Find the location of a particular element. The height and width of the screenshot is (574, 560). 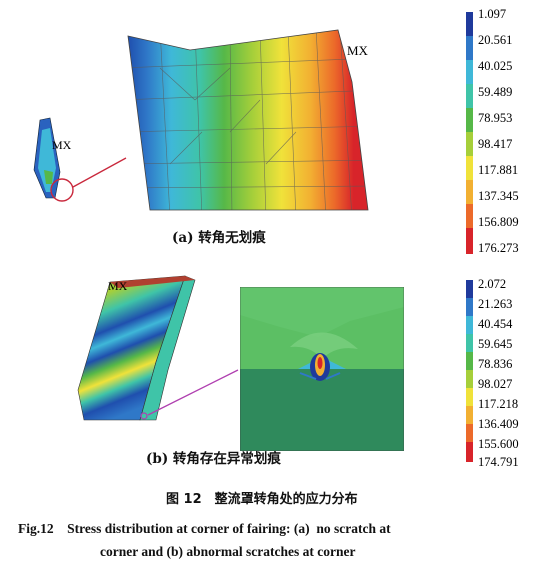

small-model-a is located at coordinates (53, 159).